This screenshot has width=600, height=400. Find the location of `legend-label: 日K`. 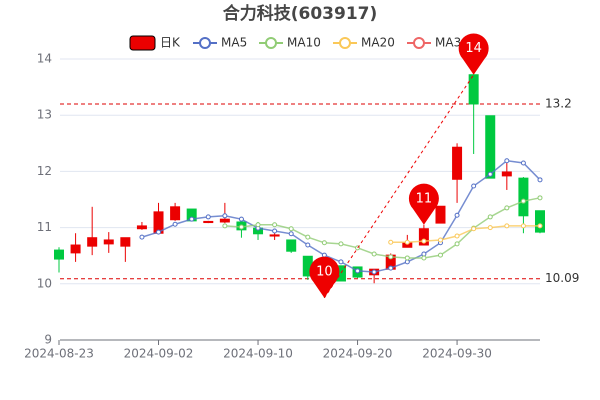

legend-label: 日K is located at coordinates (170, 43).